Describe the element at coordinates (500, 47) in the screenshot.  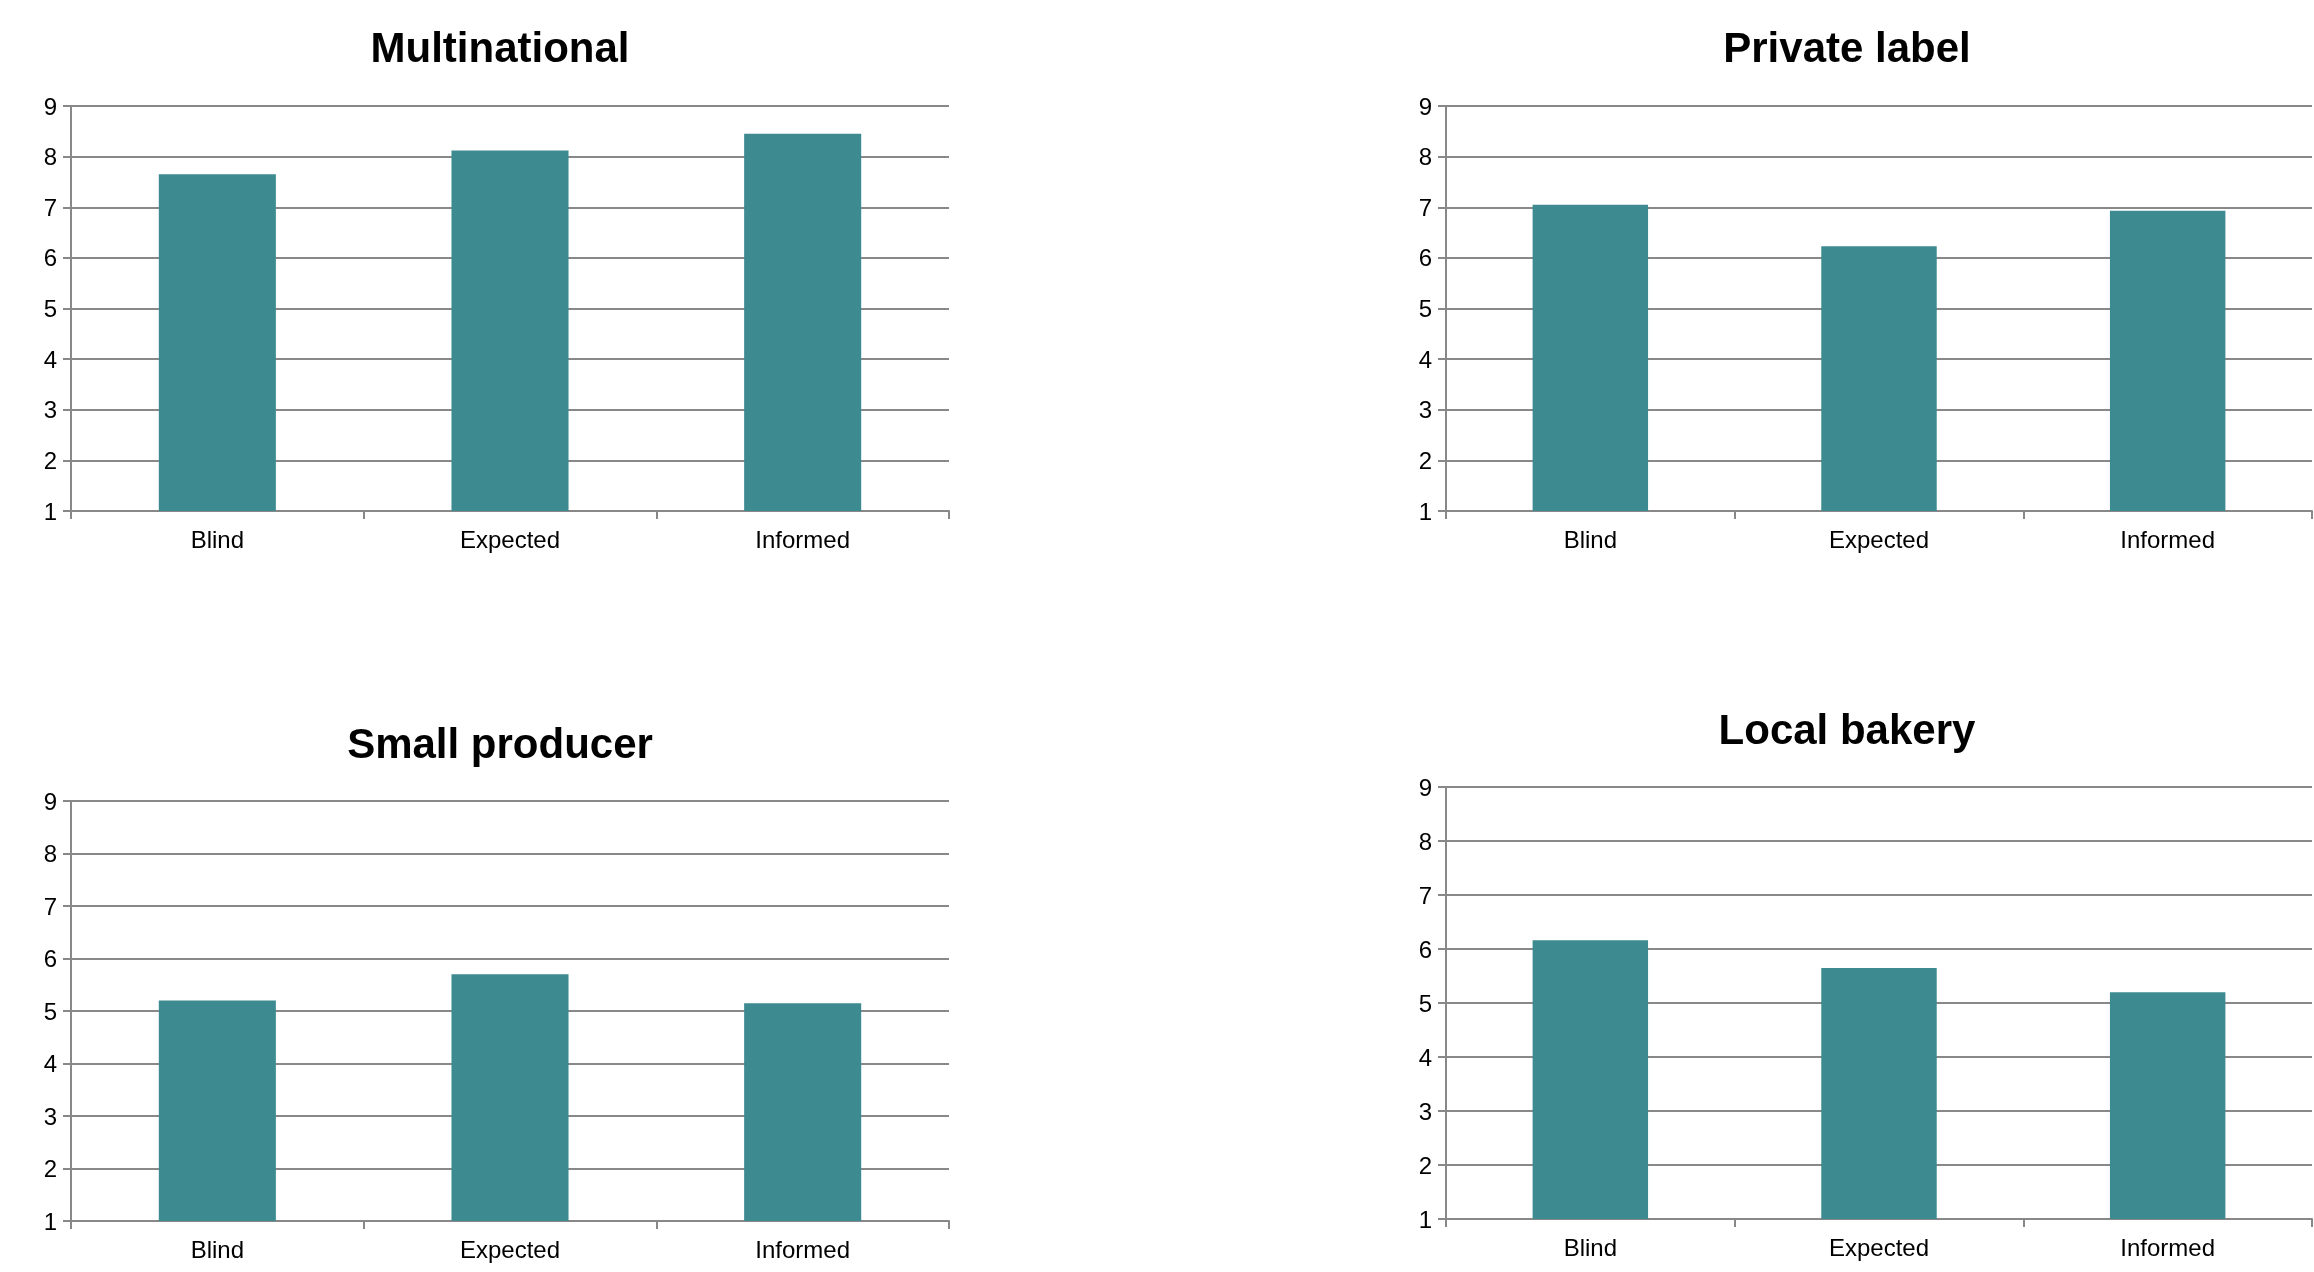
I see `chart-title: Multinational` at that location.